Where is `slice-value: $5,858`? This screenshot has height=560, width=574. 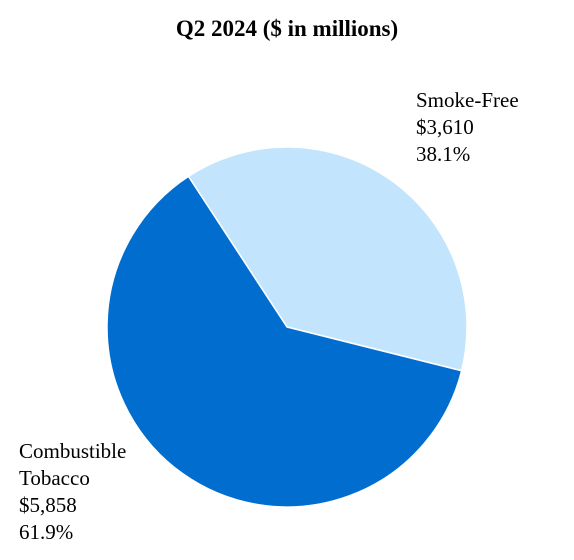
slice-value: $5,858 is located at coordinates (48, 505).